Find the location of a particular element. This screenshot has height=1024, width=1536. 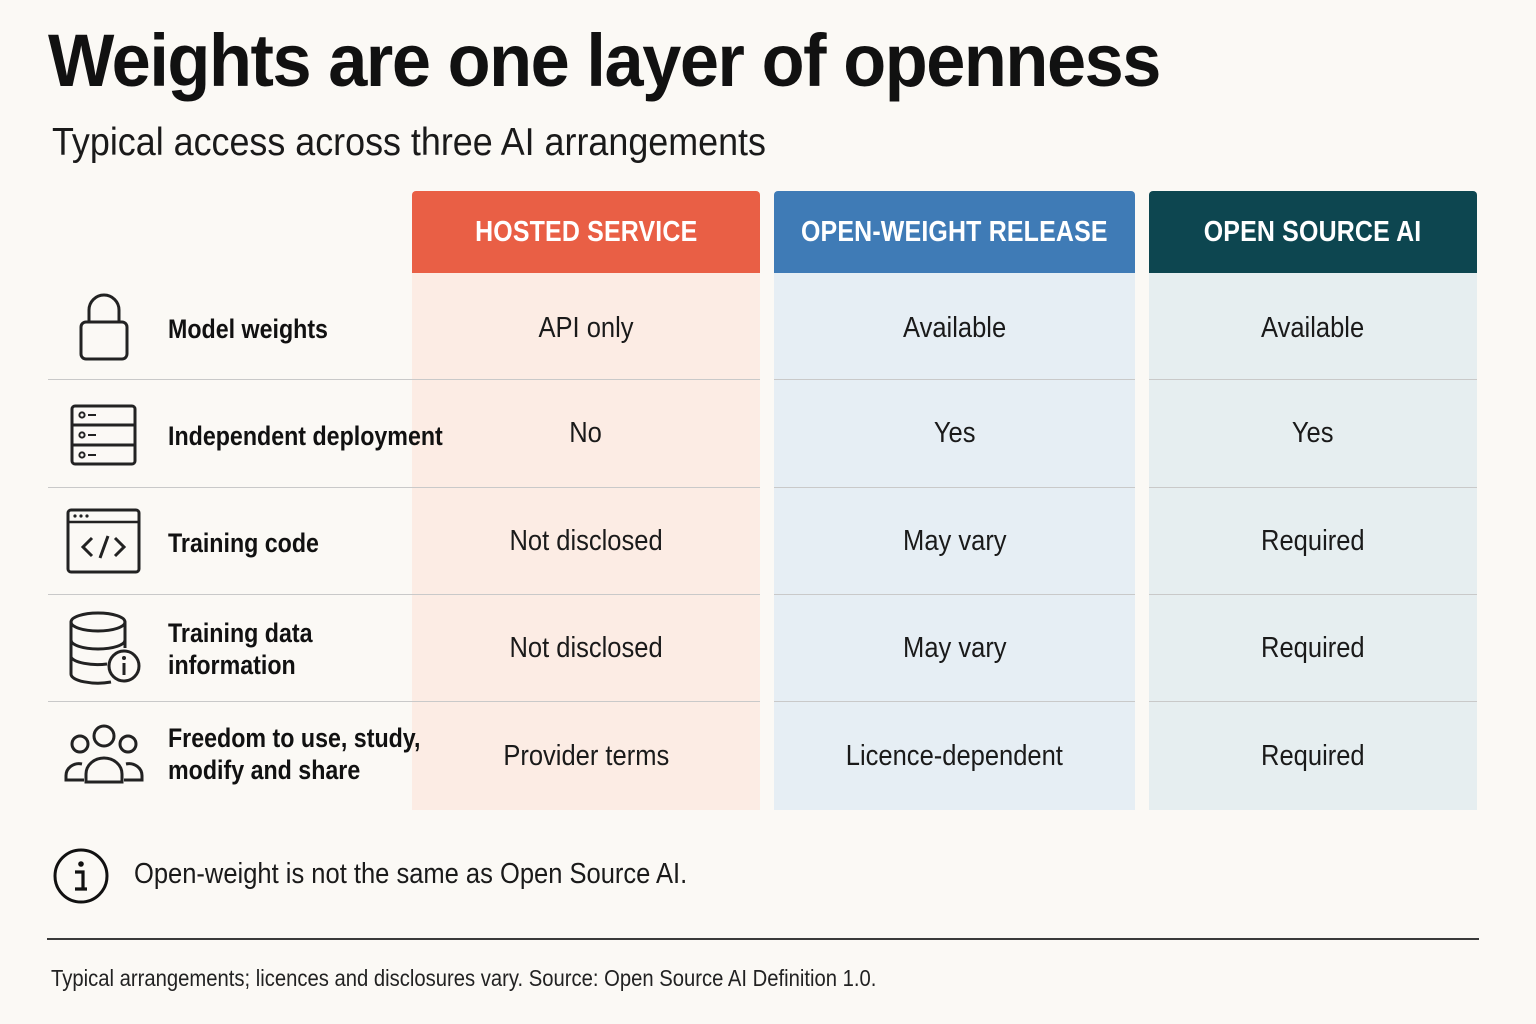

people-group-icon is located at coordinates (104, 754).